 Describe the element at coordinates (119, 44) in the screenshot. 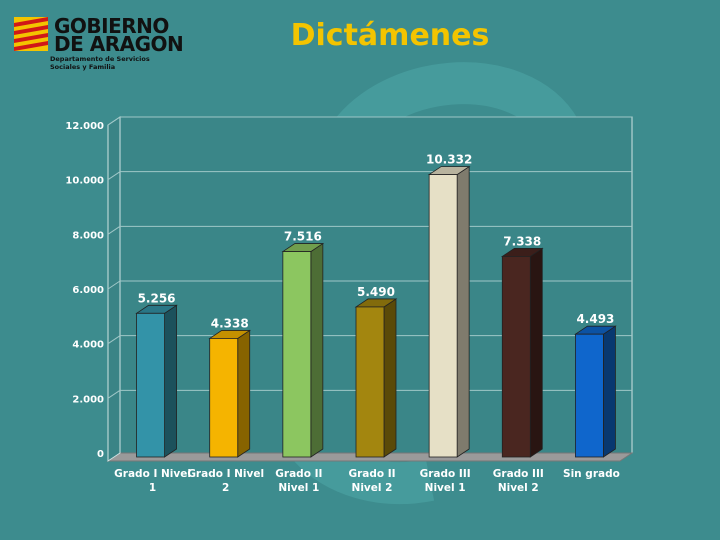

I see `logo-text-line2: DE ARAGON` at that location.